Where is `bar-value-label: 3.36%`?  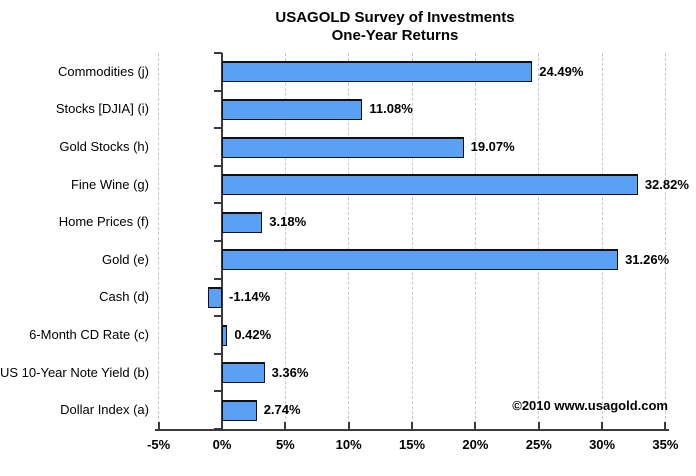
bar-value-label: 3.36% is located at coordinates (290, 372).